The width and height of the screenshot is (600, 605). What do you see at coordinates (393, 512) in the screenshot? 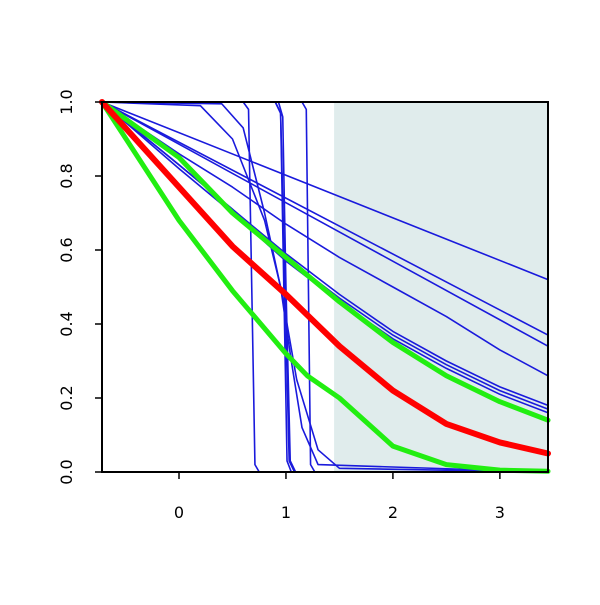
I see `x-tick-label-2: 2` at bounding box center [393, 512].